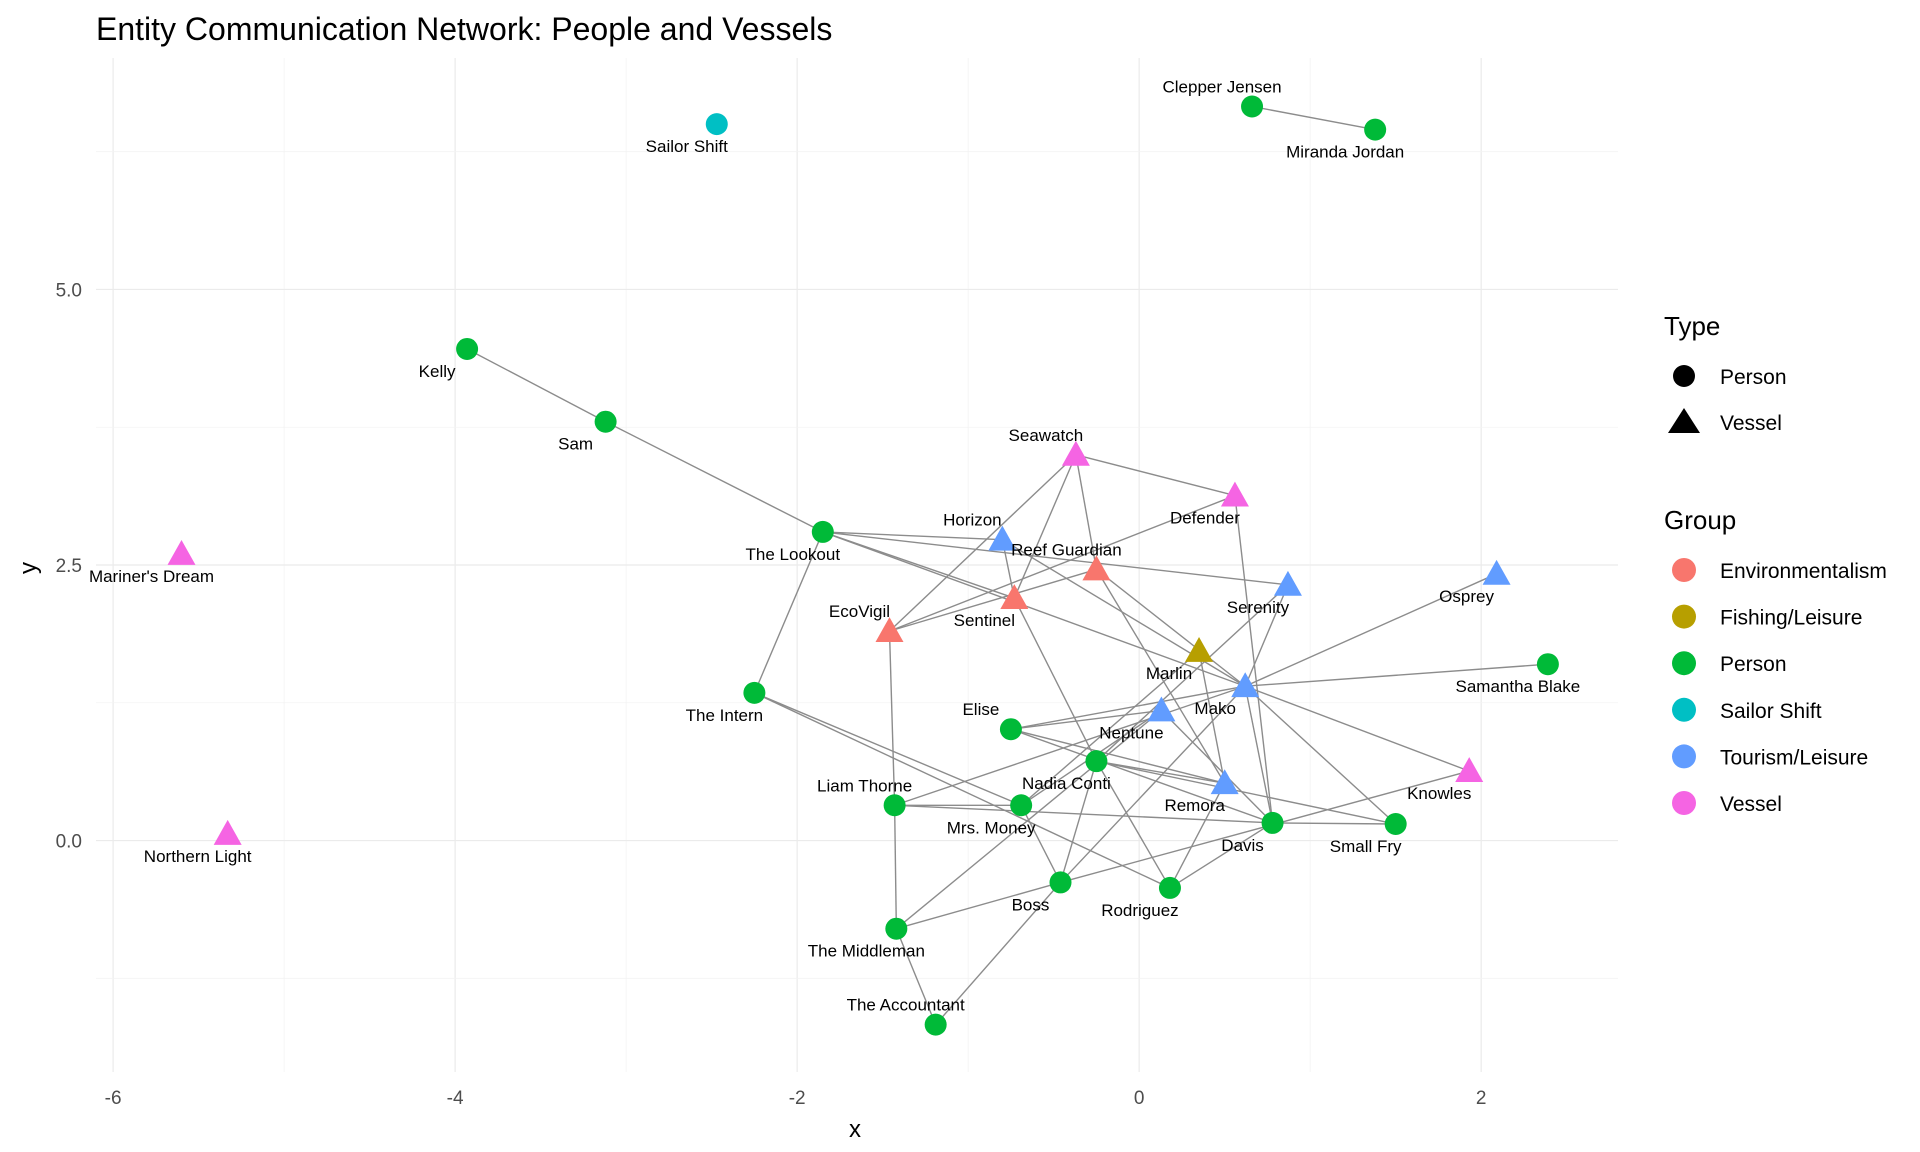  I want to click on node-label-horizon: Horizon, so click(972, 520).